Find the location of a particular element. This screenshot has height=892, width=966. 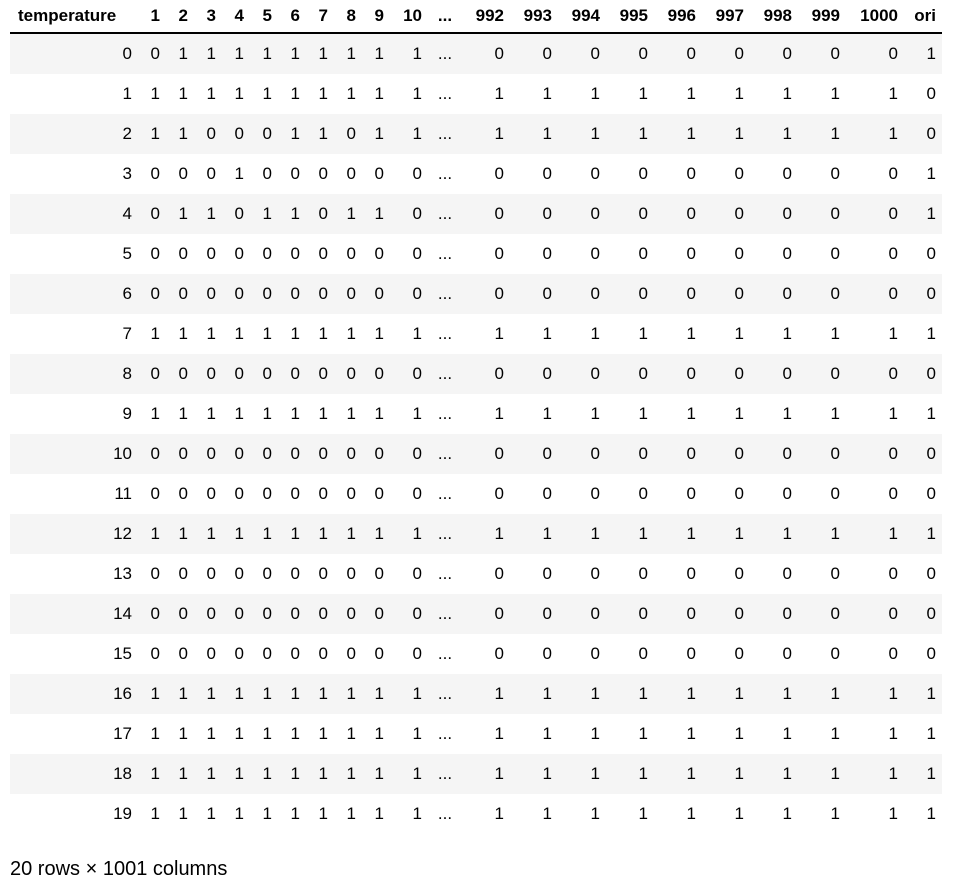

table-row: 19 1 1 1 1 1 1 1 1 1 1... 1 1 1 1 1 1 1 1 1 1 is located at coordinates (476, 814).